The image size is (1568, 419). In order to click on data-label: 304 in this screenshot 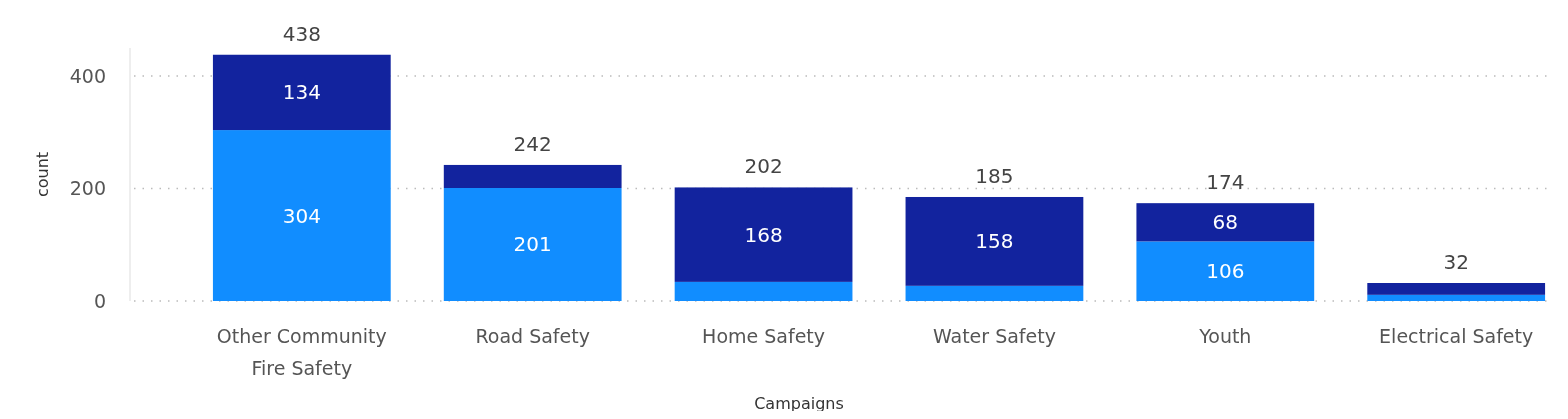, I will do `click(301, 215)`.